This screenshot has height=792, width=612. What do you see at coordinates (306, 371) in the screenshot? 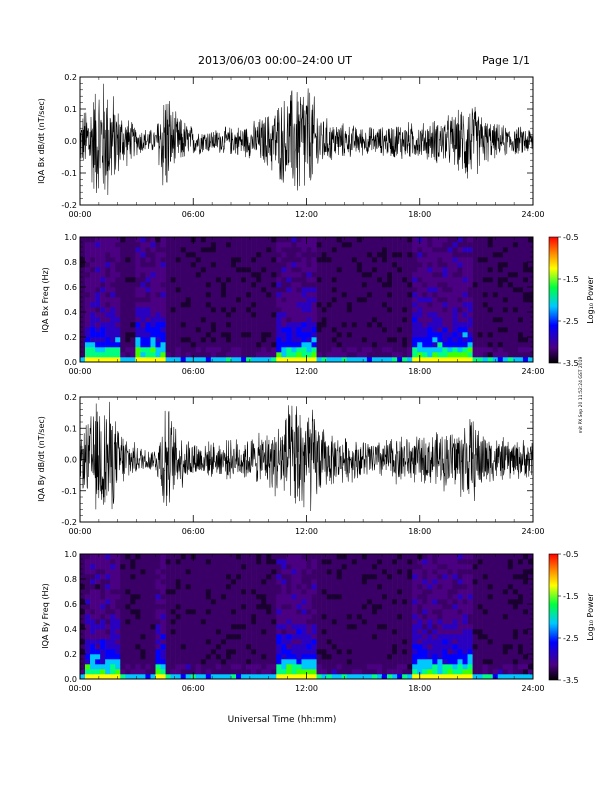
I see `x-tick-label: 12:00` at bounding box center [306, 371].